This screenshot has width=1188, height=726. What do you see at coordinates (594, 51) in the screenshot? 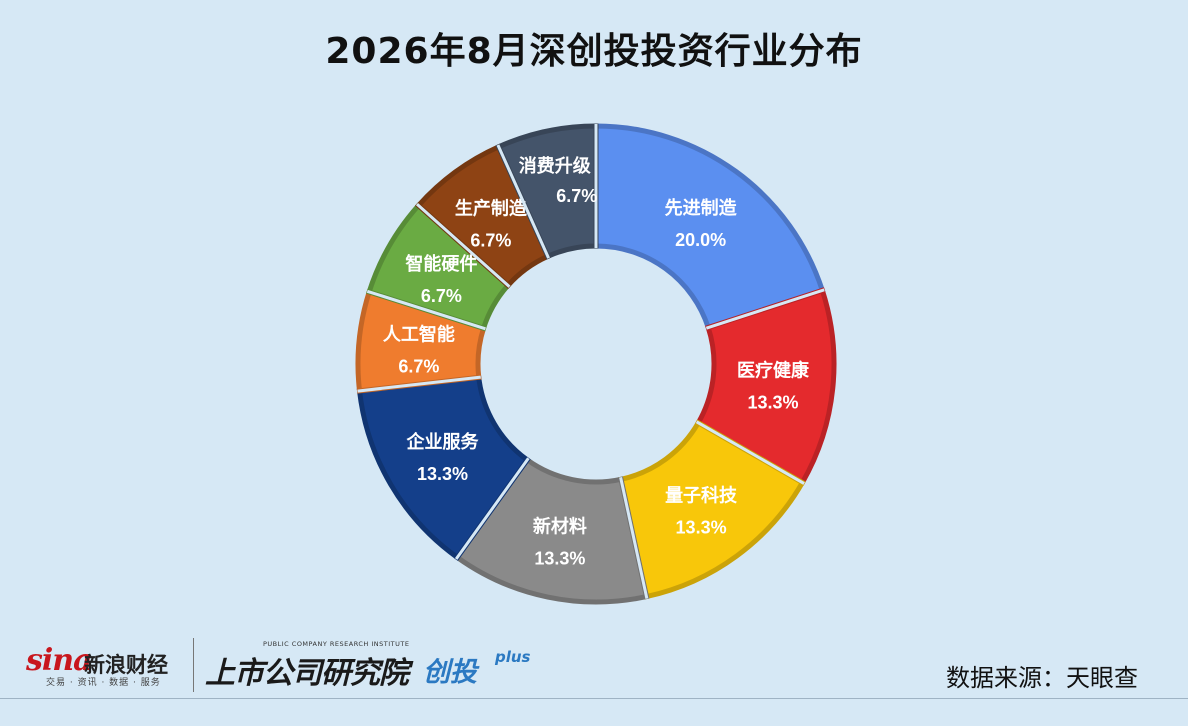
I see `chart-title: 2026年8月深创投投资行业分布` at bounding box center [594, 51].